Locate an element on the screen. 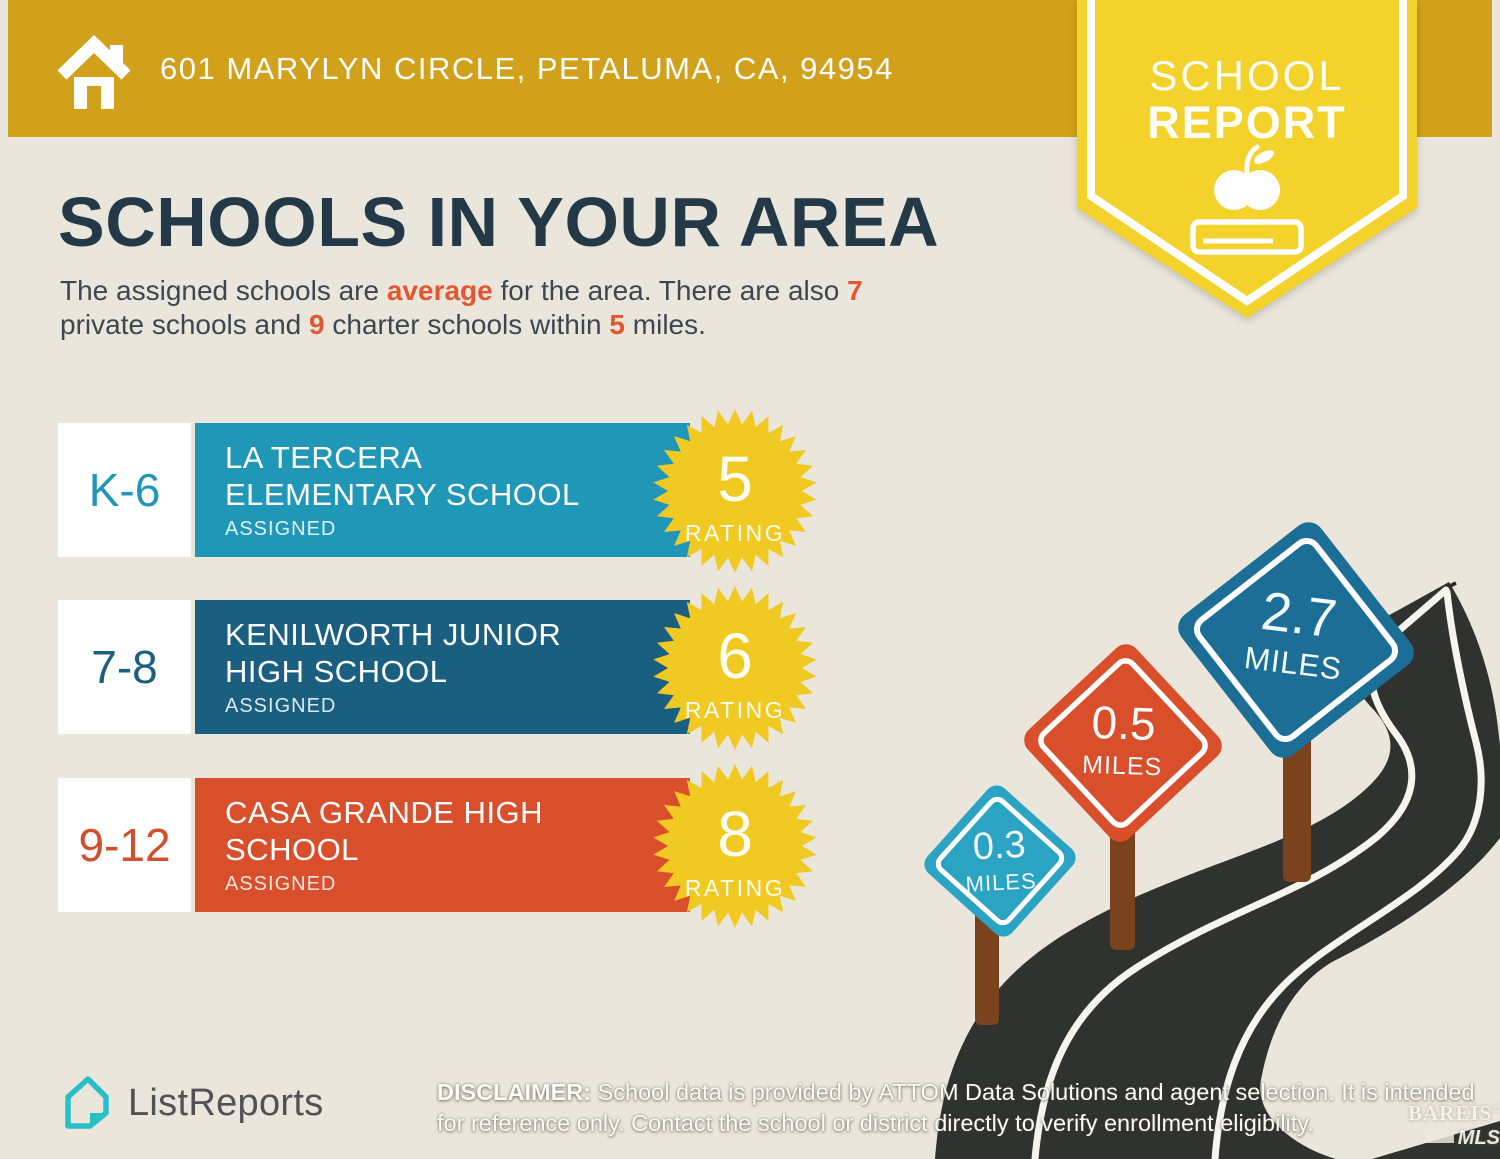 The width and height of the screenshot is (1500, 1159). rating-badge: 5 RATING is located at coordinates (735, 491).